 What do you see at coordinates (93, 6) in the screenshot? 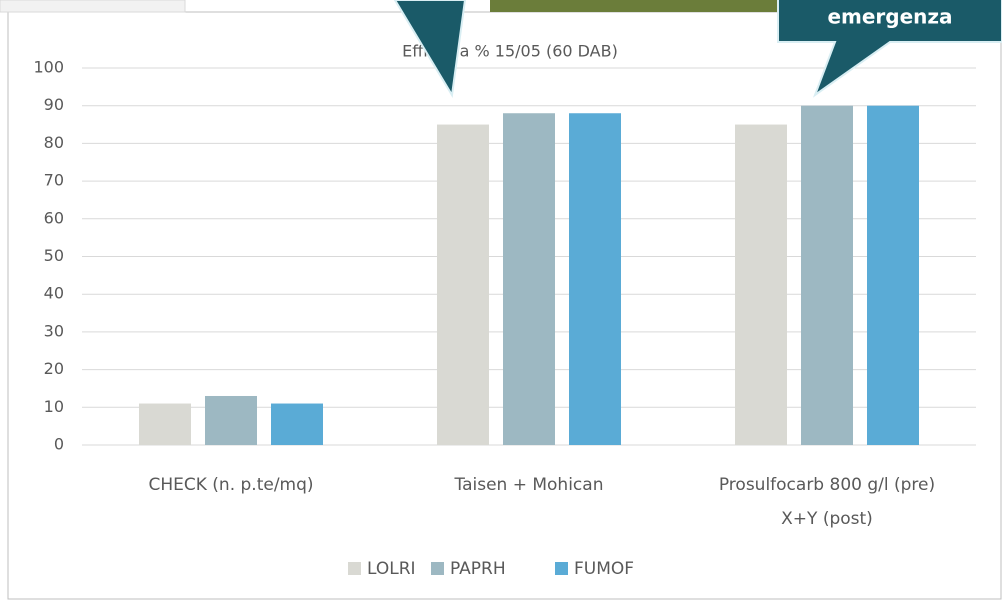
I see `slide-box` at bounding box center [93, 6].